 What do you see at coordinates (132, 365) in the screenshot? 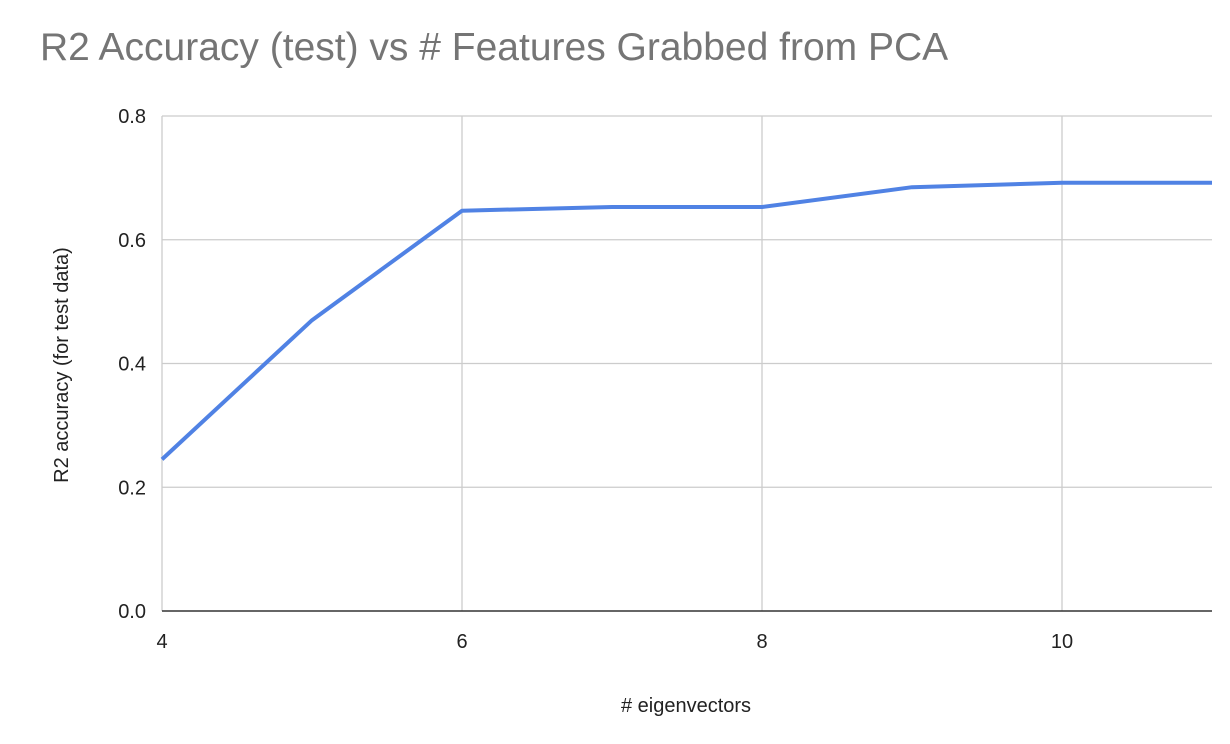
I see `y-tick-label: 0.4` at bounding box center [132, 365].